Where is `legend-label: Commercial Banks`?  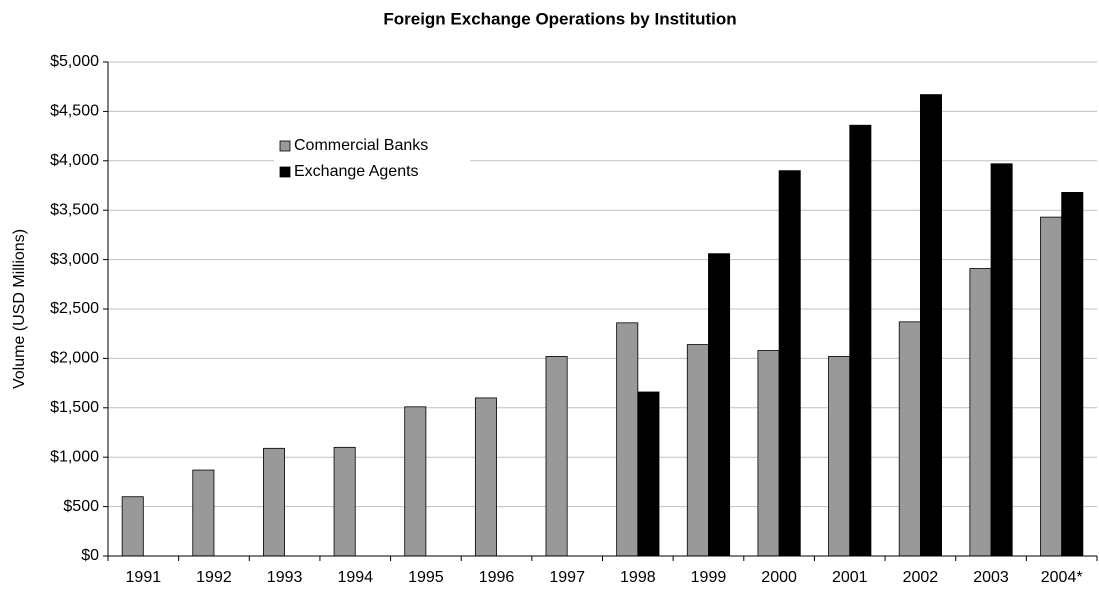
legend-label: Commercial Banks is located at coordinates (361, 145).